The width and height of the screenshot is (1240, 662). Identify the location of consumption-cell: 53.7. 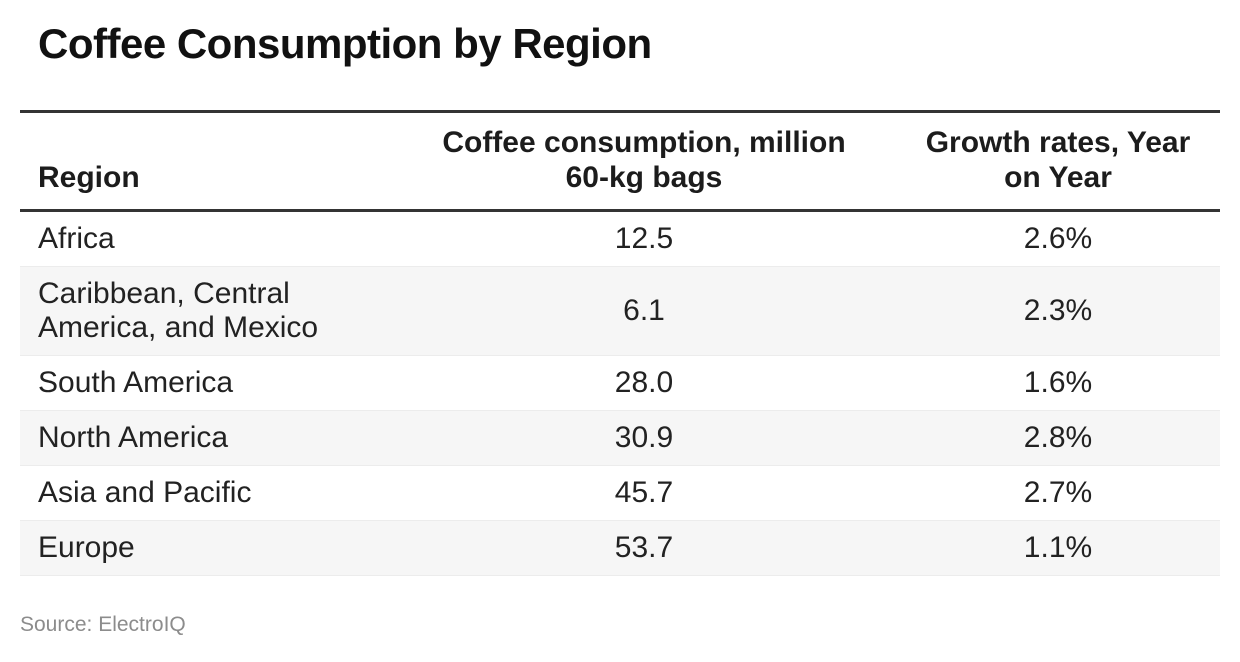
(644, 548).